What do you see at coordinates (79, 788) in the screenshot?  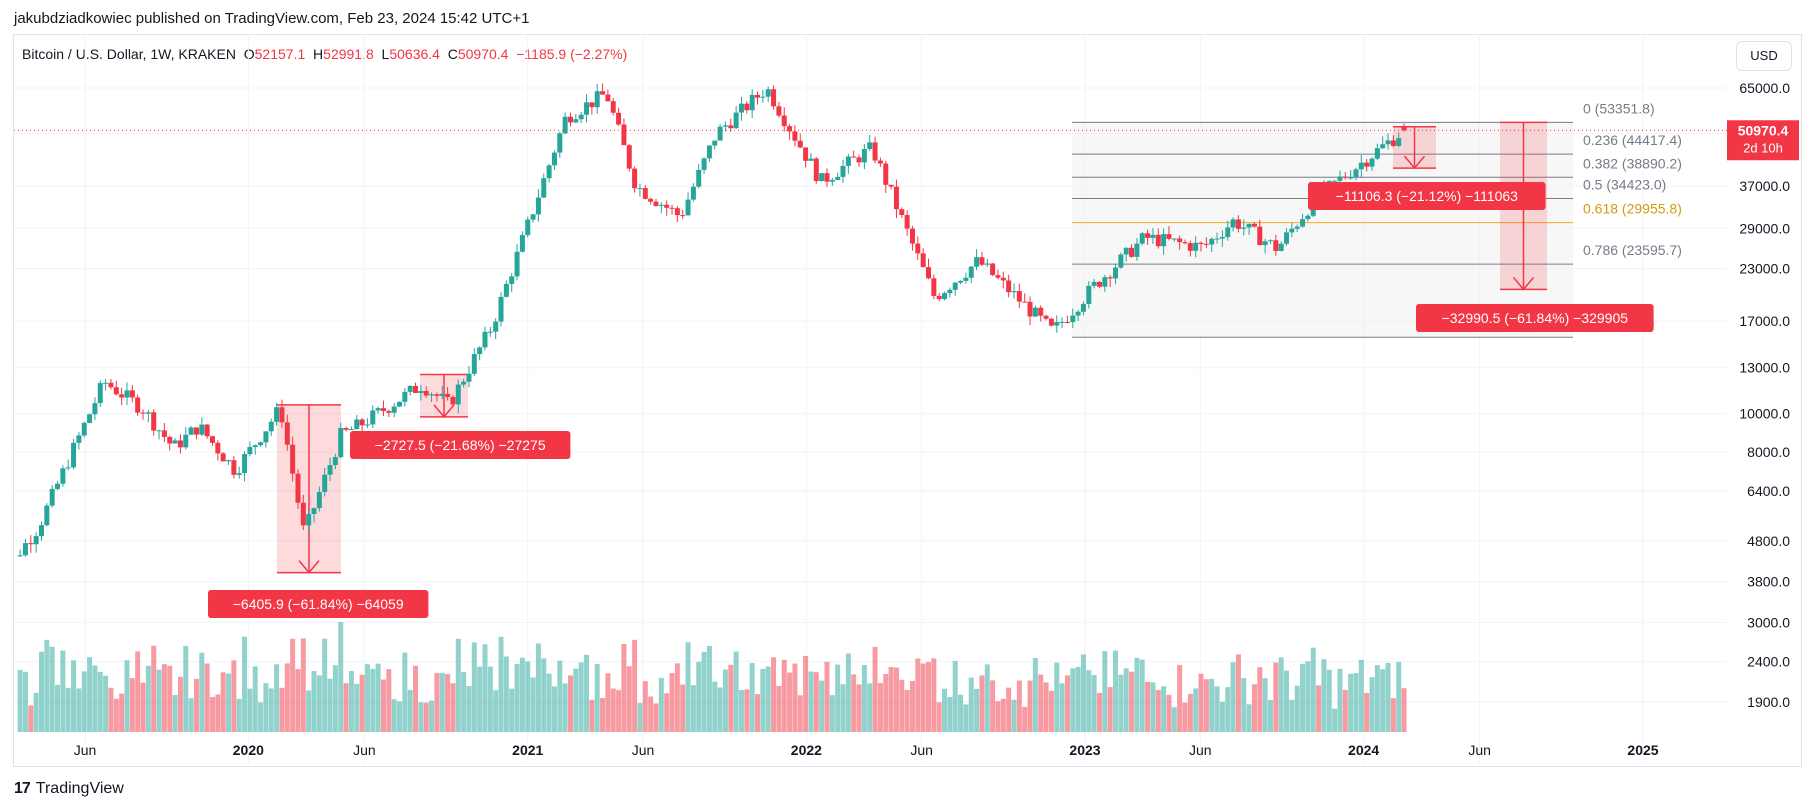 I see `footer-brand-text: TradingView` at bounding box center [79, 788].